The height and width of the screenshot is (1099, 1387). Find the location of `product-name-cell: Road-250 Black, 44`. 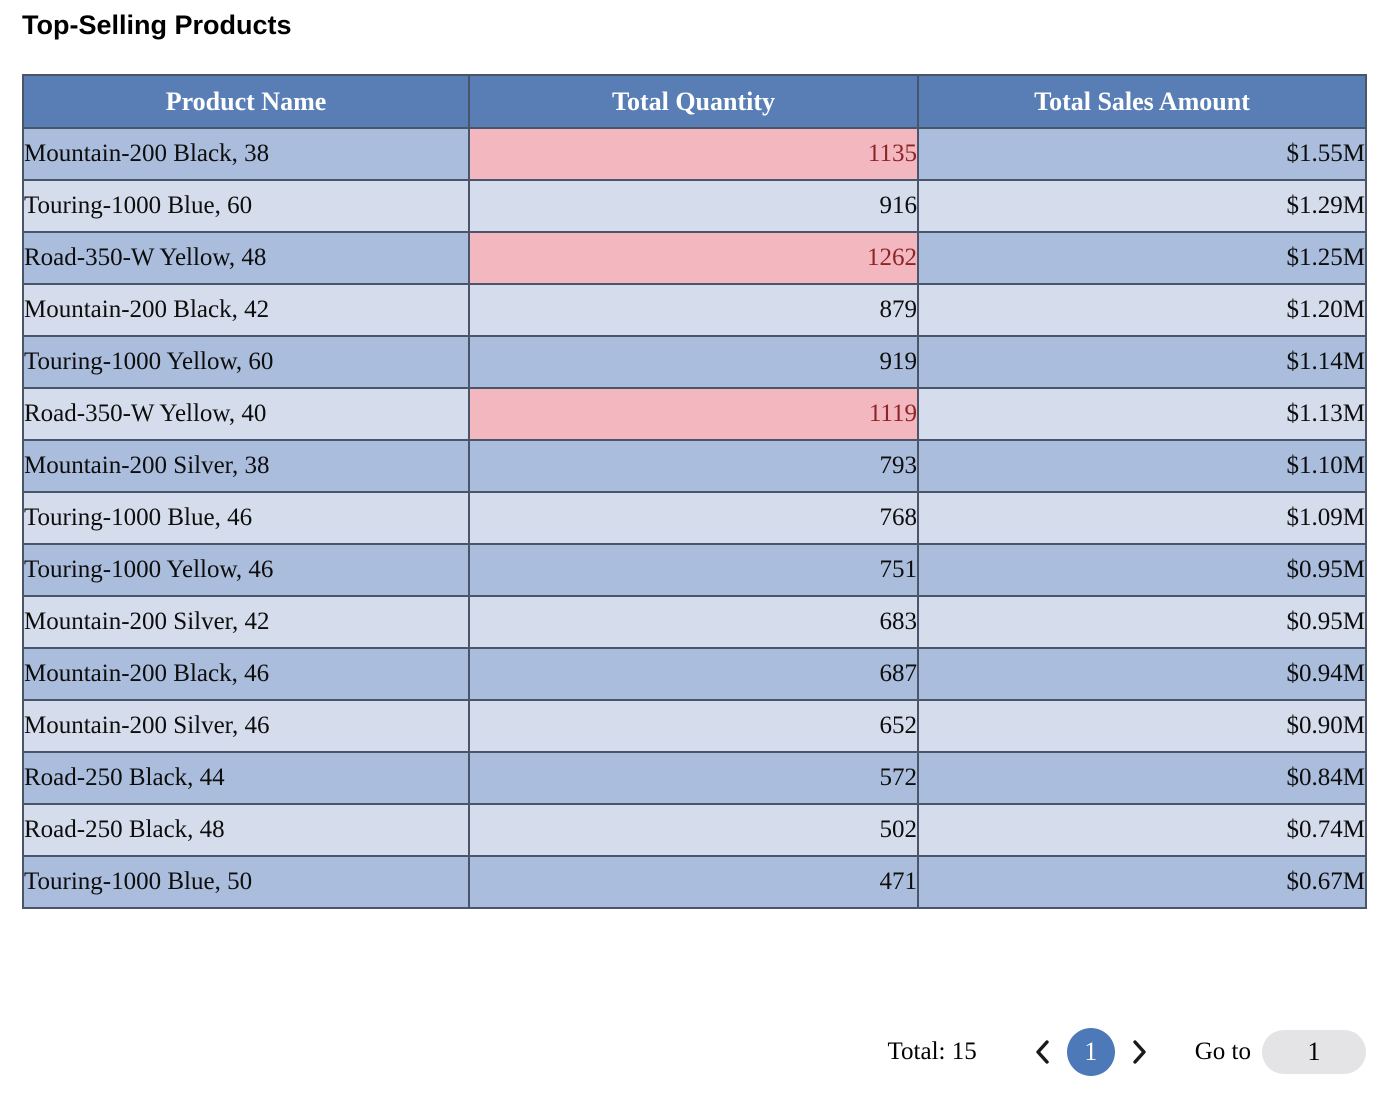

product-name-cell: Road-250 Black, 44 is located at coordinates (246, 778).